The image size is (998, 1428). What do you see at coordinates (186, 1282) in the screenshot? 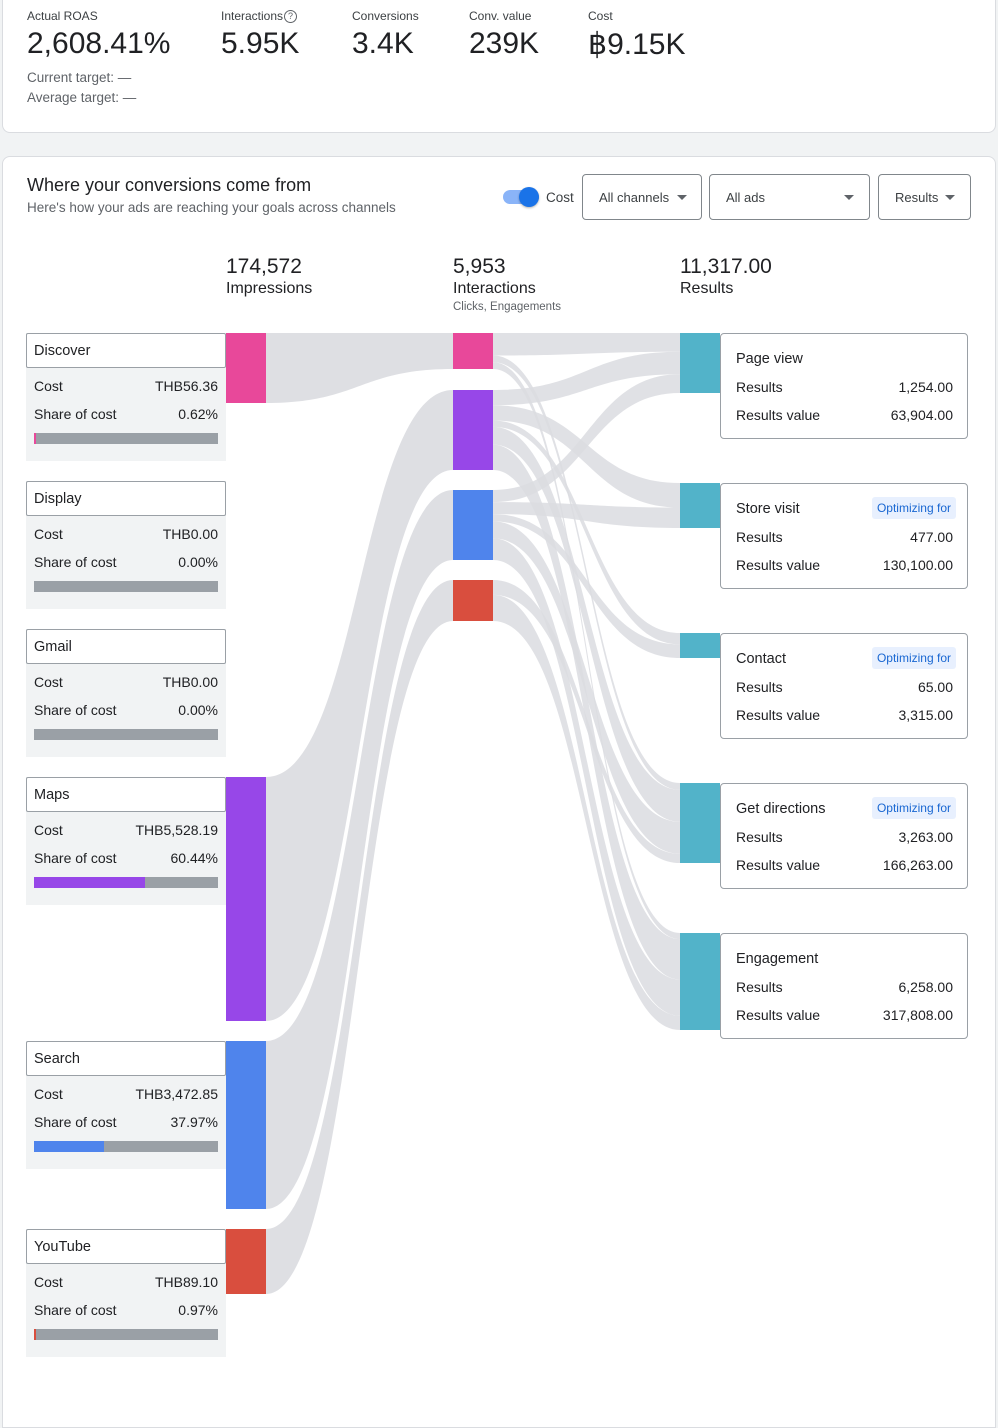
I see `cost-value: THB89.10` at bounding box center [186, 1282].